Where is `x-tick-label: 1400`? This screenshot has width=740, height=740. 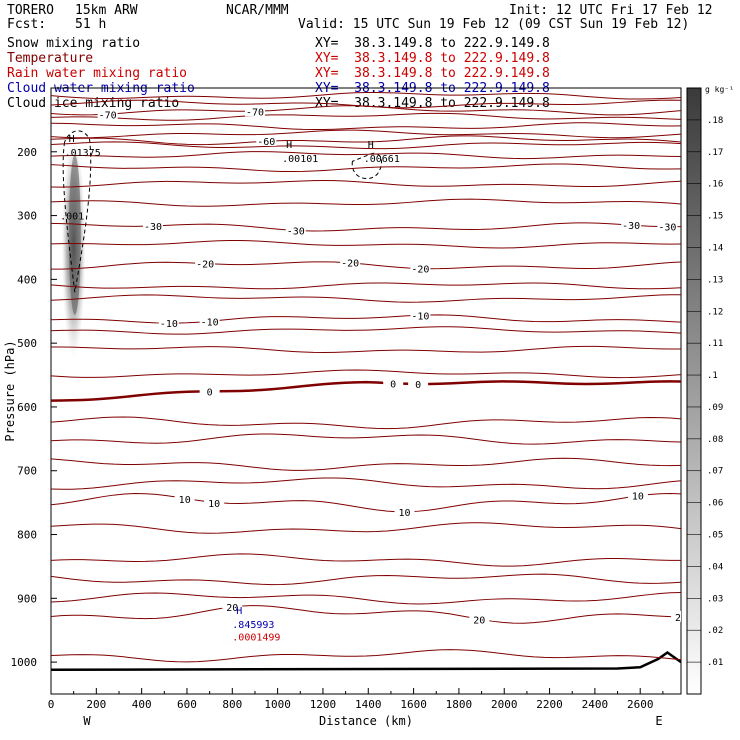
x-tick-label: 1400 is located at coordinates (368, 704).